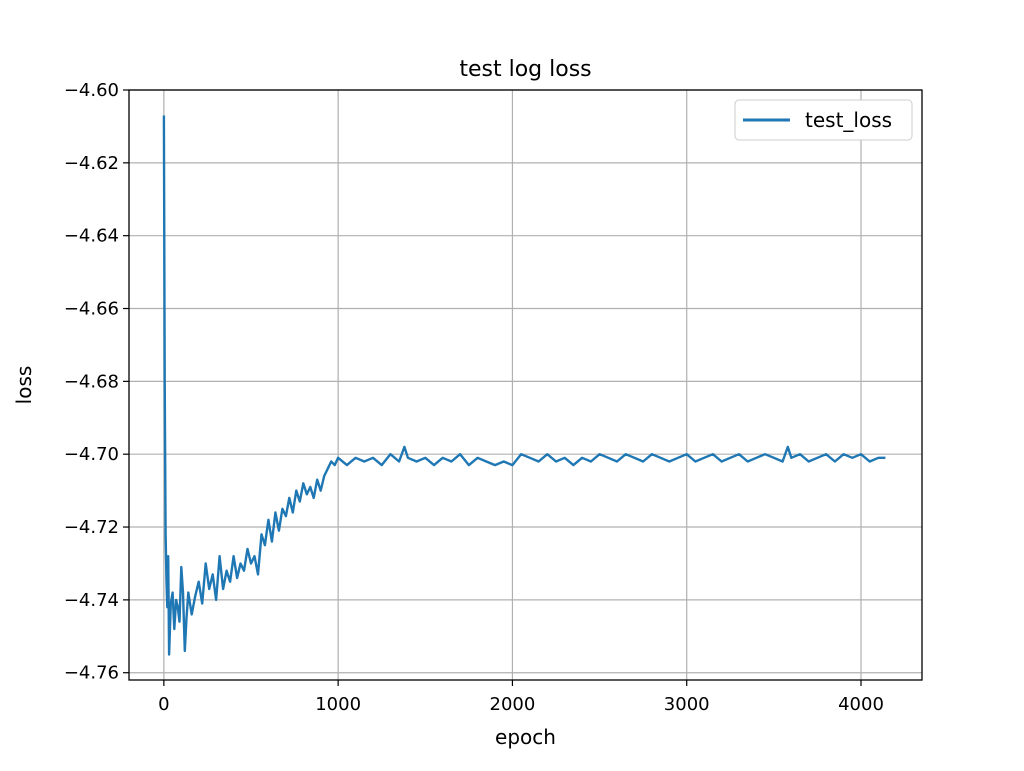 The image size is (1024, 771). I want to click on y-axis-label: loss, so click(24, 385).